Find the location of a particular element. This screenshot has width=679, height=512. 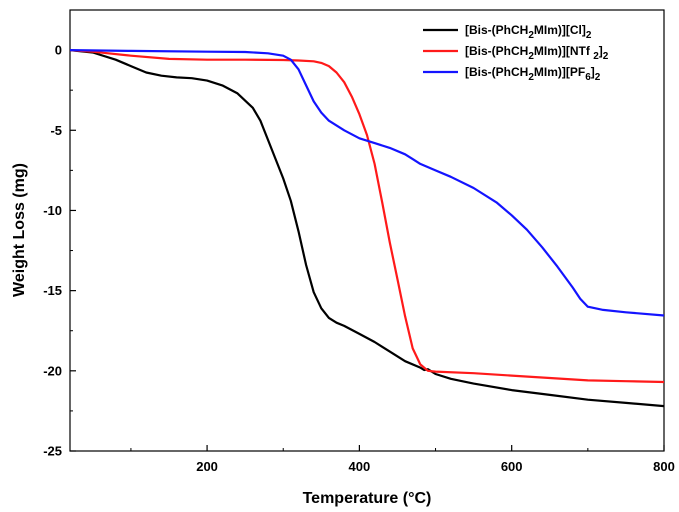

x-tick-label: 400 is located at coordinates (360, 466).